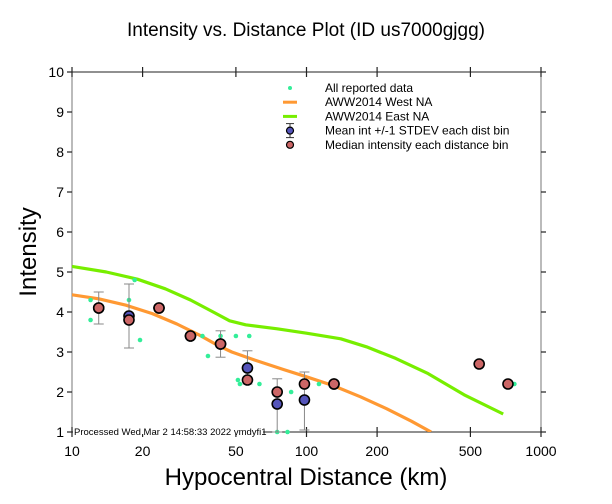 Image resolution: width=612 pixels, height=504 pixels. Describe the element at coordinates (56, 72) in the screenshot. I see `y-tick-label: 10` at that location.